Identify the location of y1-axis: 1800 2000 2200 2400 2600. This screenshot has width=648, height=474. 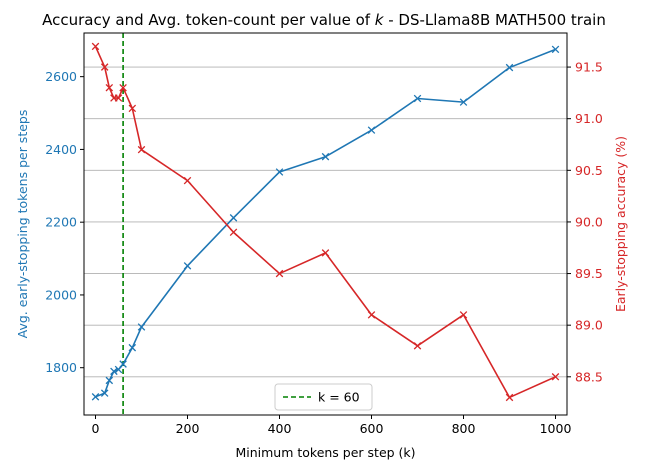
(64, 222).